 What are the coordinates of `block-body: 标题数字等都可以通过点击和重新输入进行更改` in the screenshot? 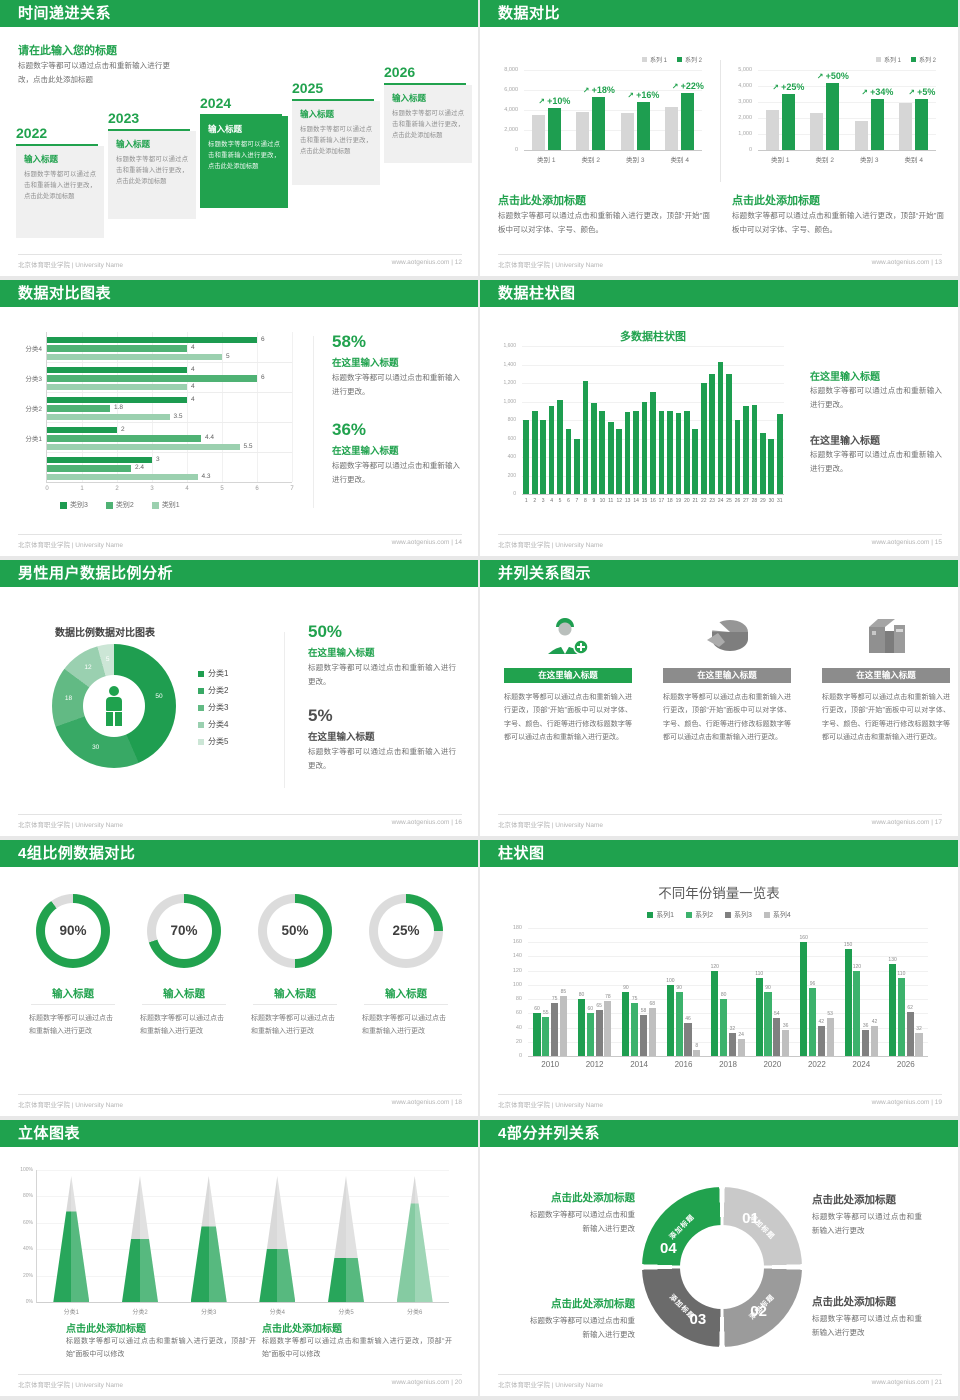 It's located at (867, 1223).